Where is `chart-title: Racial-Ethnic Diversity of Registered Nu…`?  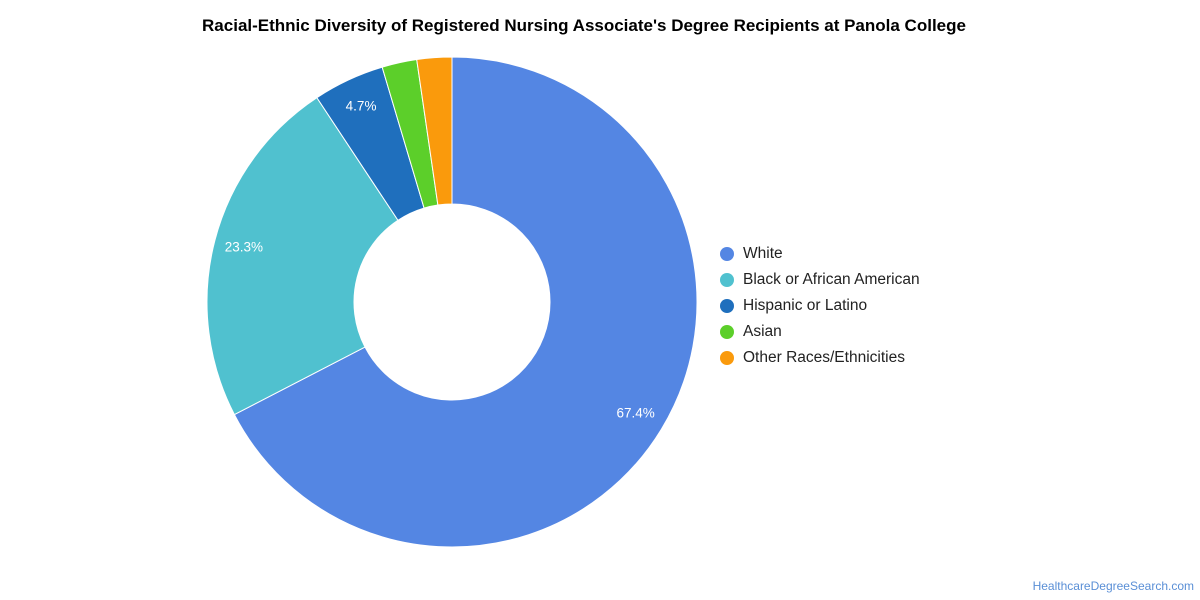
chart-title: Racial-Ethnic Diversity of Registered Nu… is located at coordinates (584, 25).